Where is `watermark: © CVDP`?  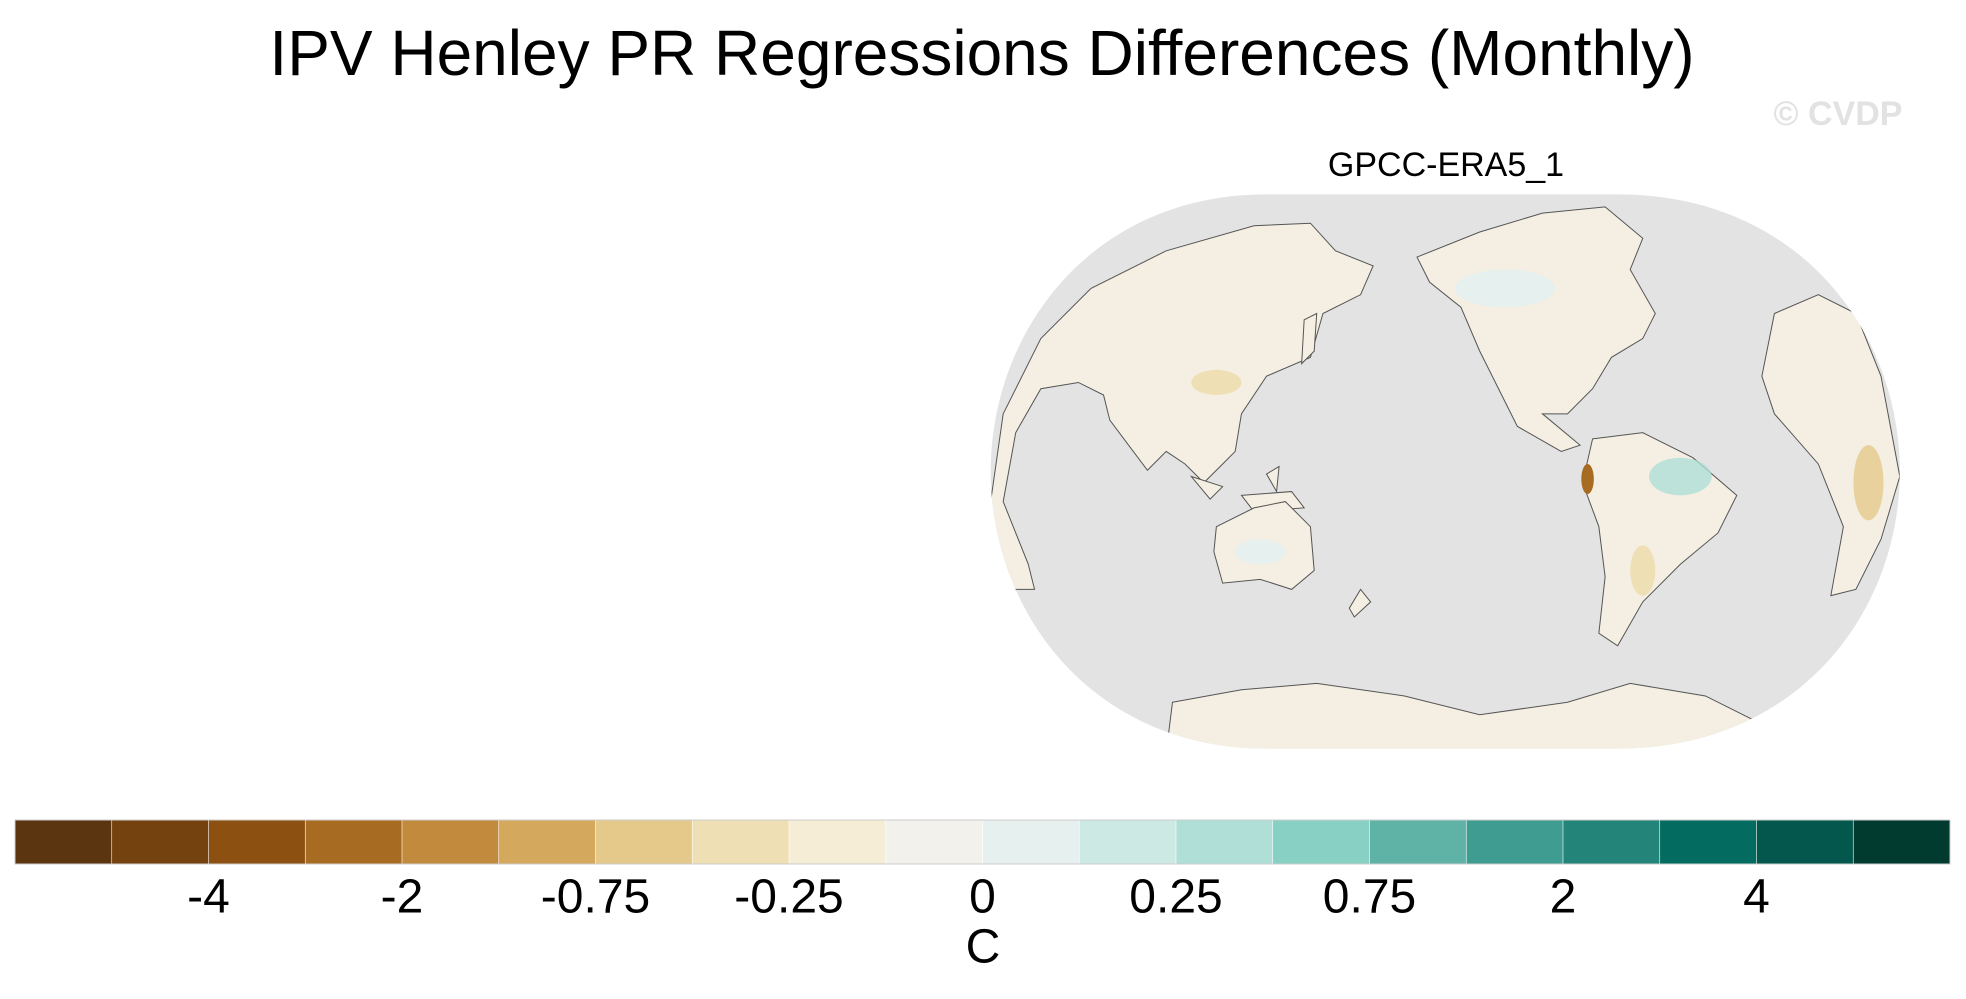
watermark: © CVDP is located at coordinates (1838, 114).